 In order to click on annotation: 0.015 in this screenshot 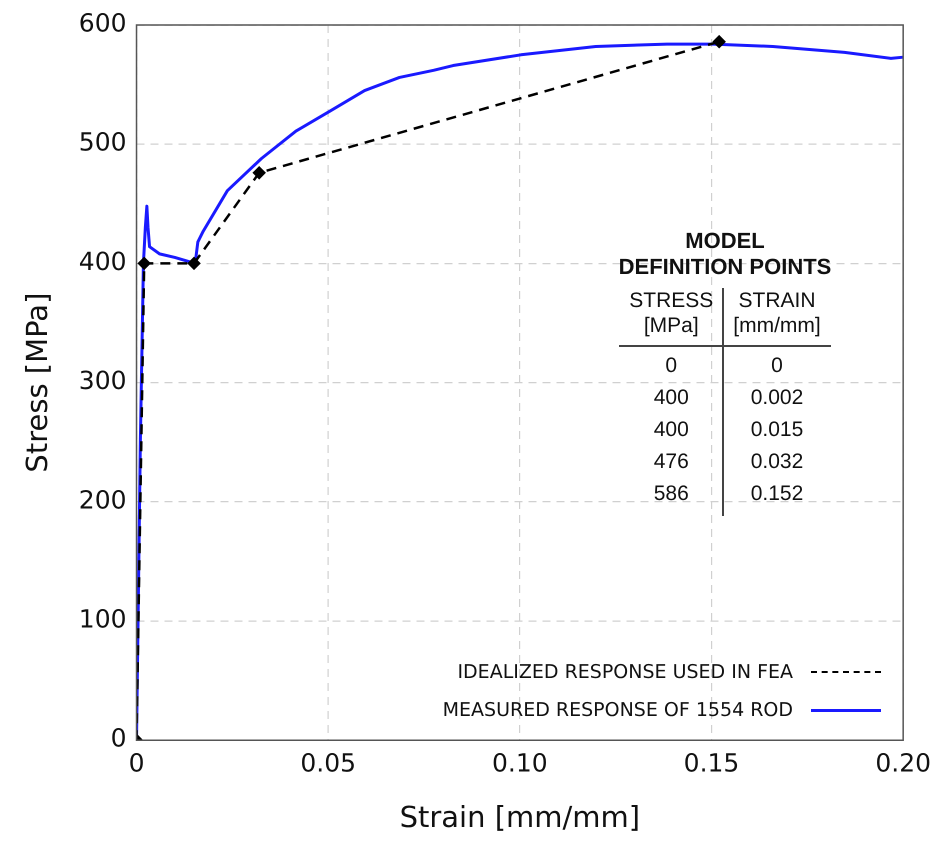, I will do `click(777, 430)`.